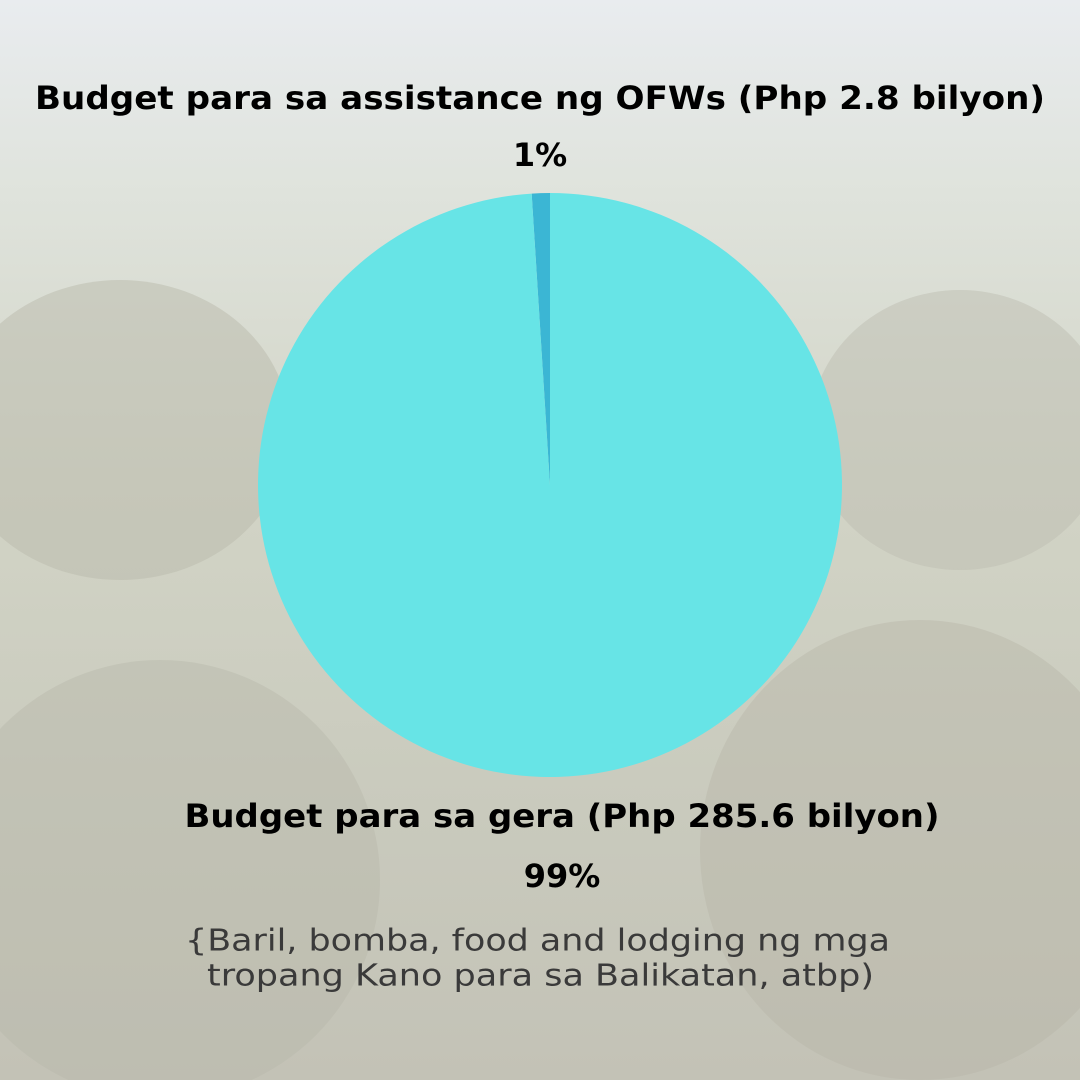 This screenshot has height=1080, width=1080. Describe the element at coordinates (562, 816) in the screenshot. I see `slice-label: Budget para sa gera (Php 285.6 bilyon)` at that location.